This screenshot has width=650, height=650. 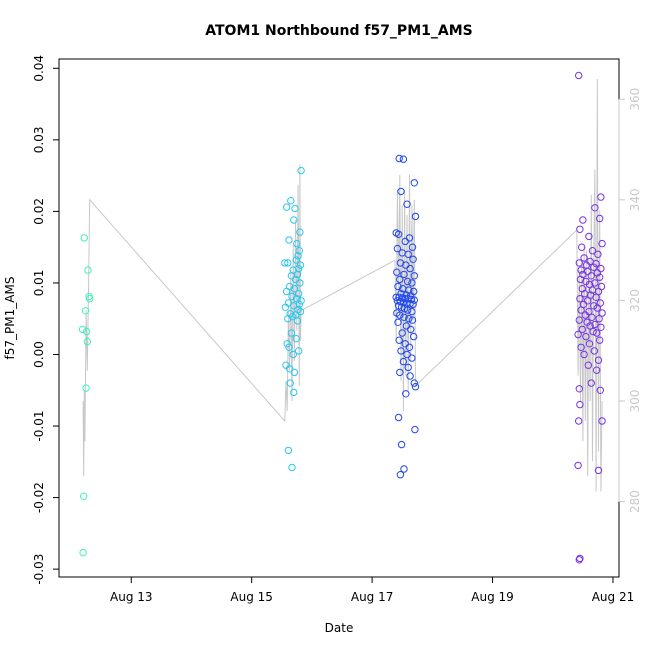 What do you see at coordinates (635, 501) in the screenshot?
I see `y-right-tick-label: 280` at bounding box center [635, 501].